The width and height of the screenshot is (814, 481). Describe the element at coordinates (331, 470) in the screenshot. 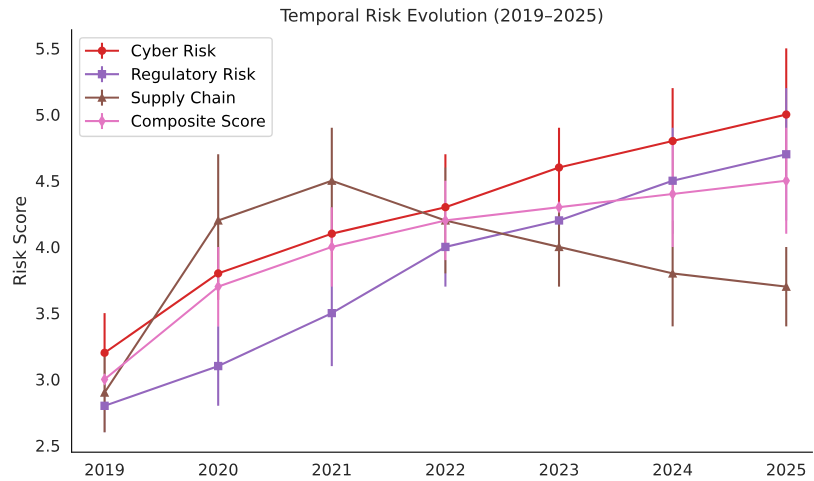

I see `x-tick-label: 2021` at that location.